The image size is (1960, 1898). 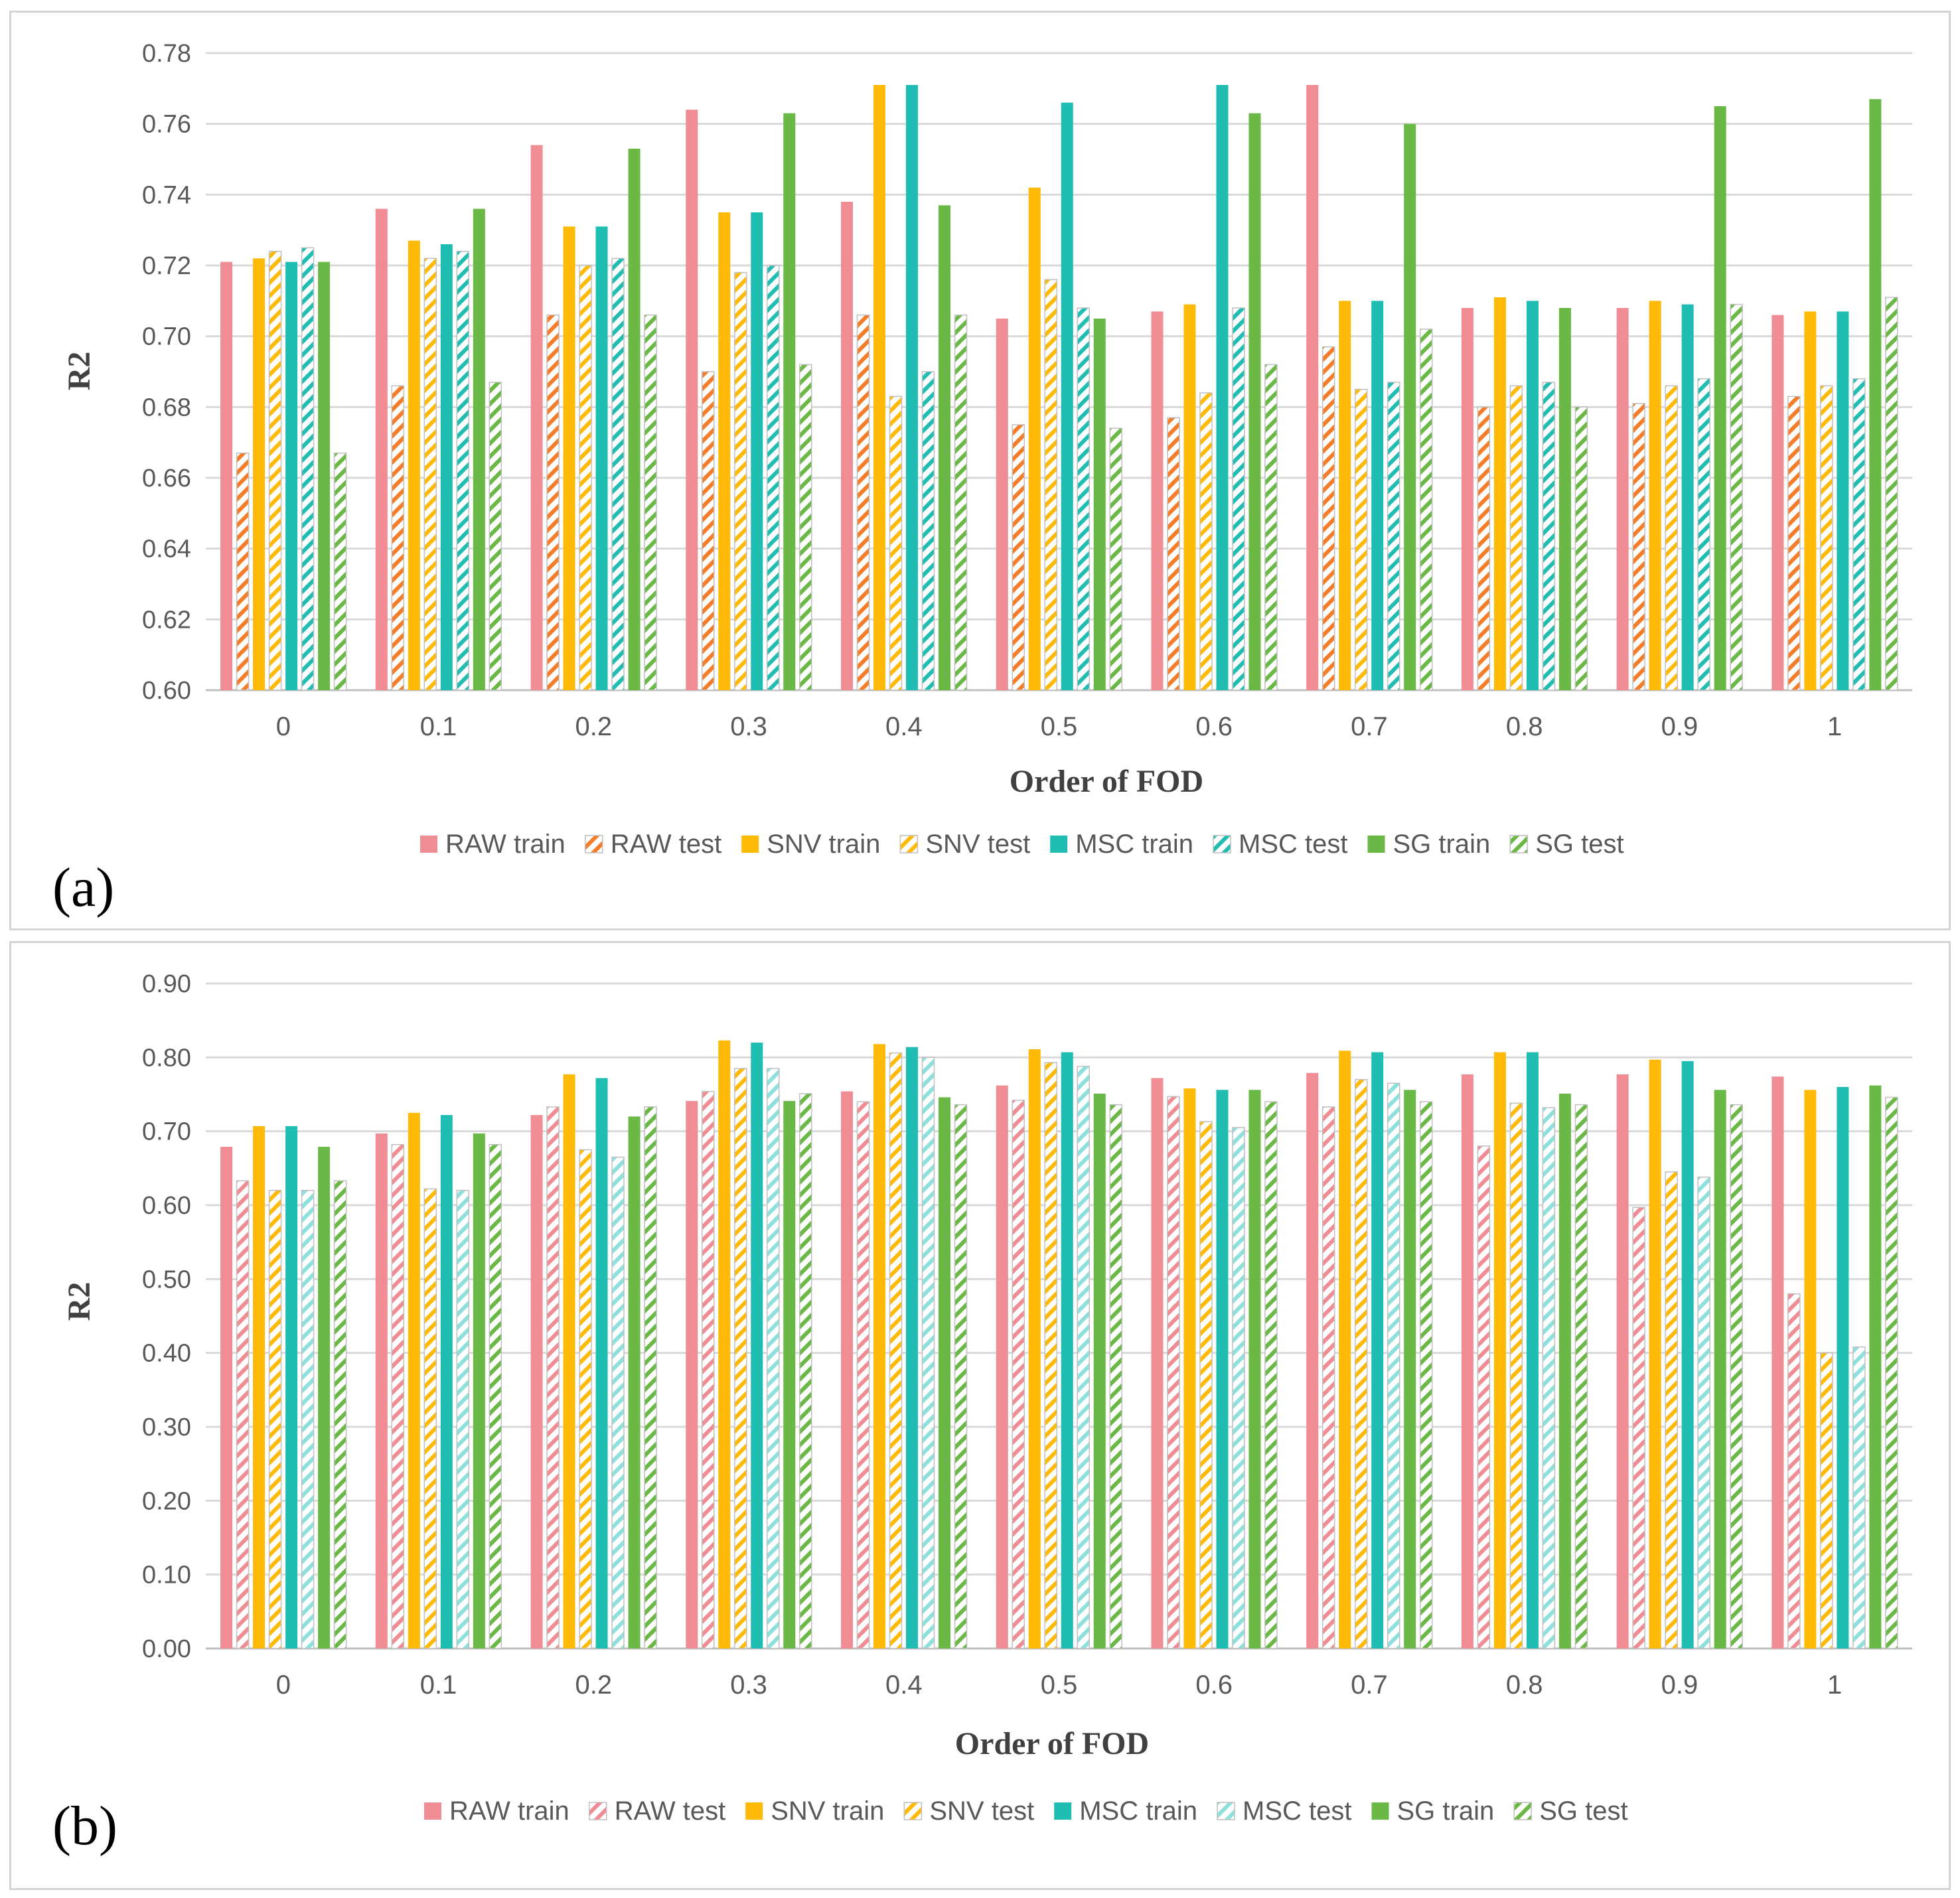 I want to click on bar-msc-test-0.4, so click(x=928, y=1353).